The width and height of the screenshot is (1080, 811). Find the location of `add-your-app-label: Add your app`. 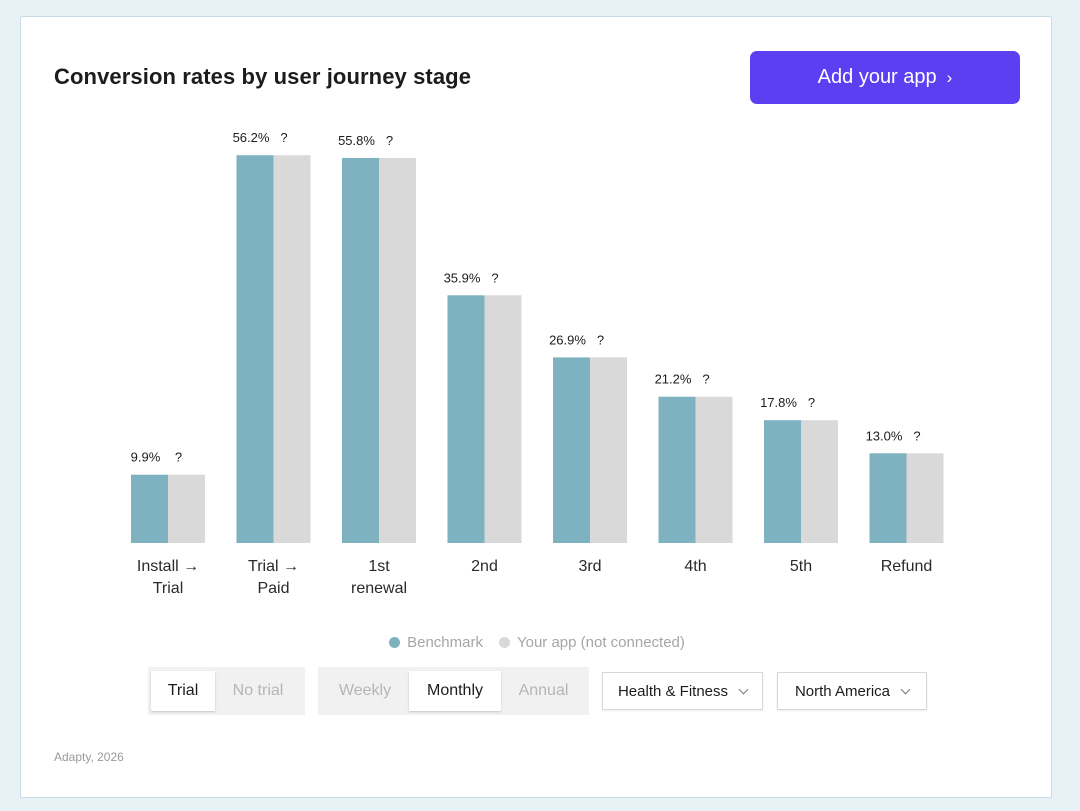

add-your-app-label: Add your app is located at coordinates (877, 77).